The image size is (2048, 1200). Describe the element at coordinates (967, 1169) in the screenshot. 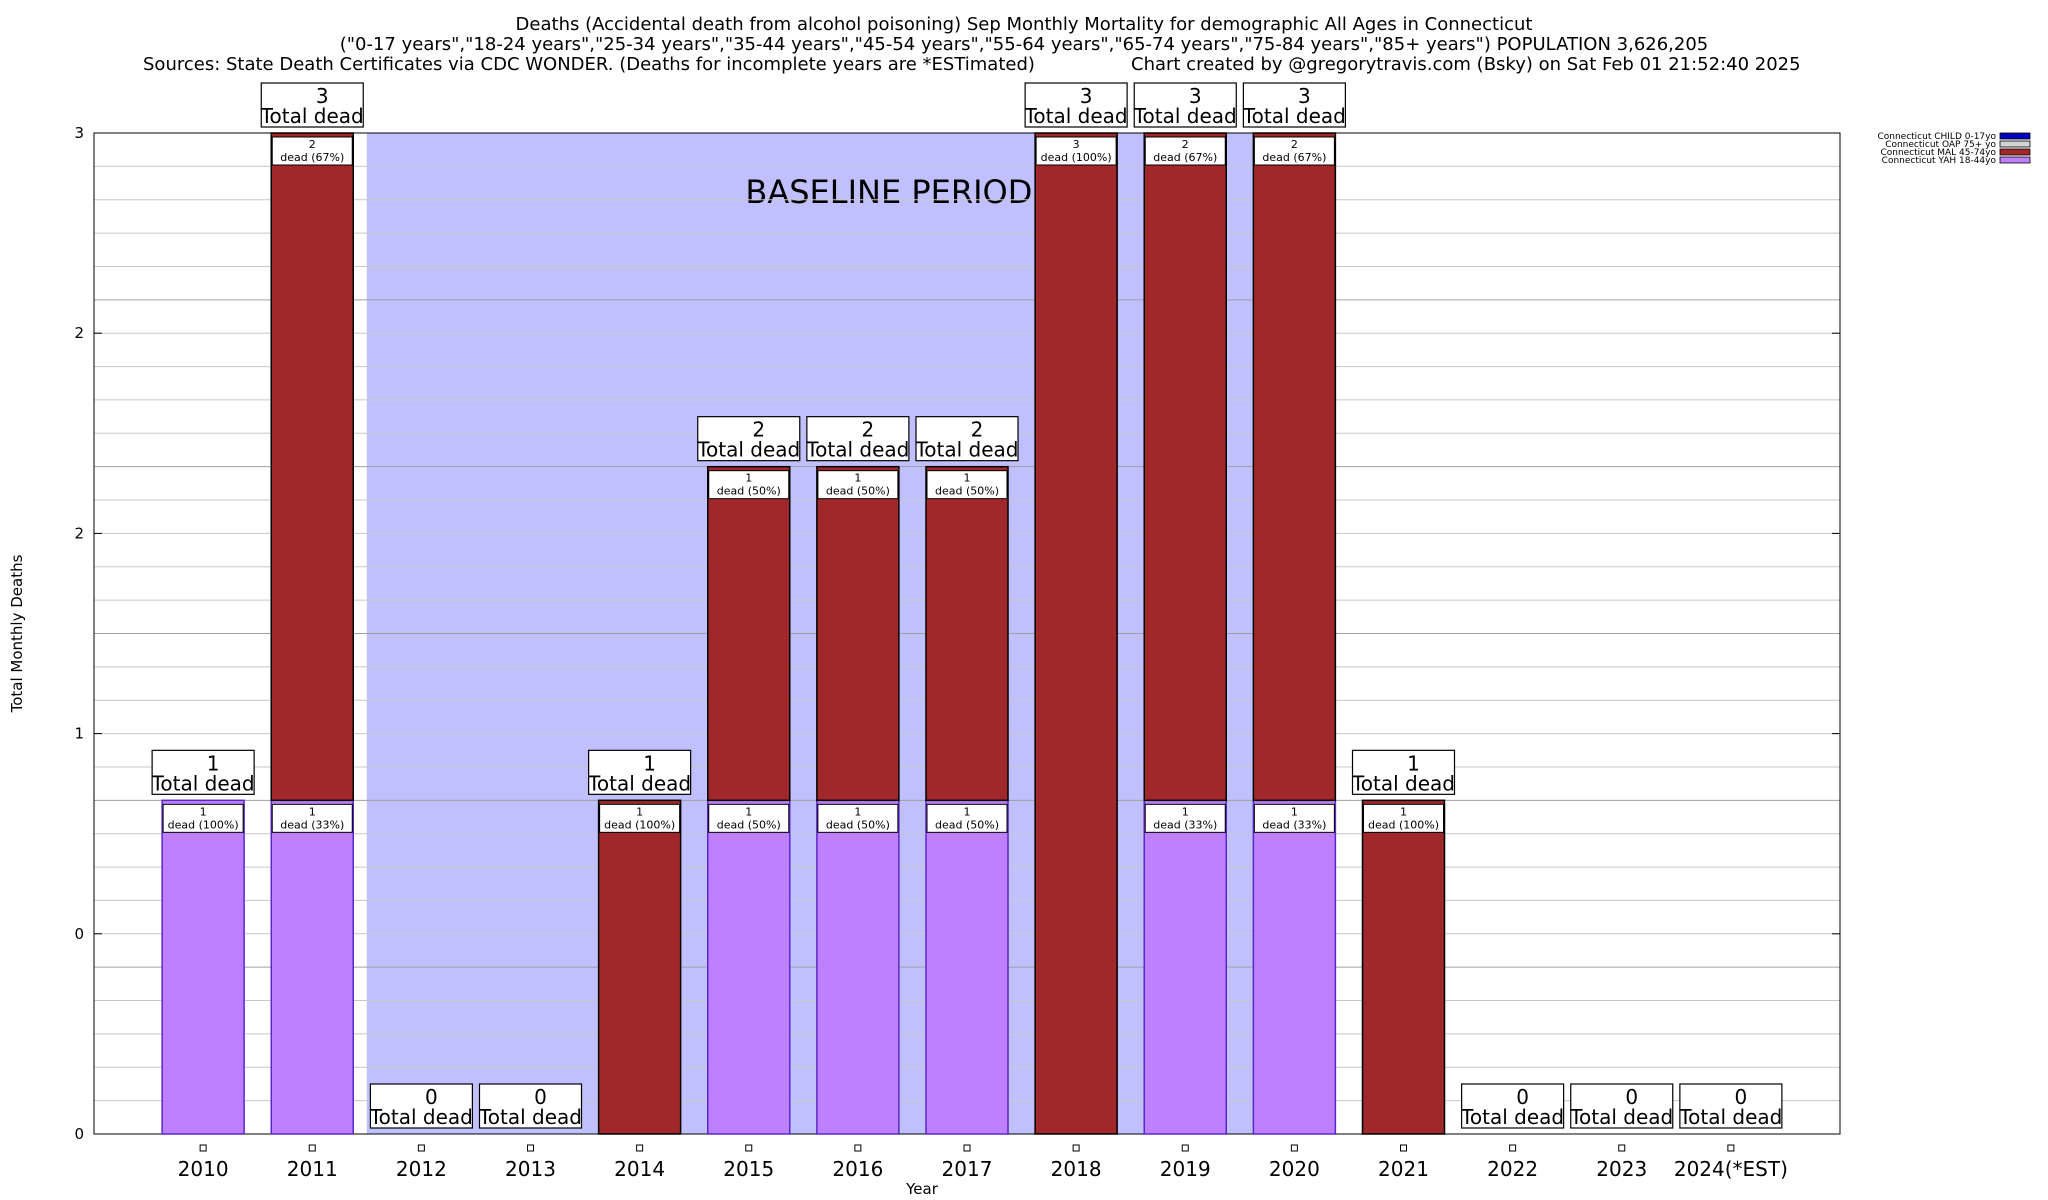

I see `x-tick-label: 2017` at that location.